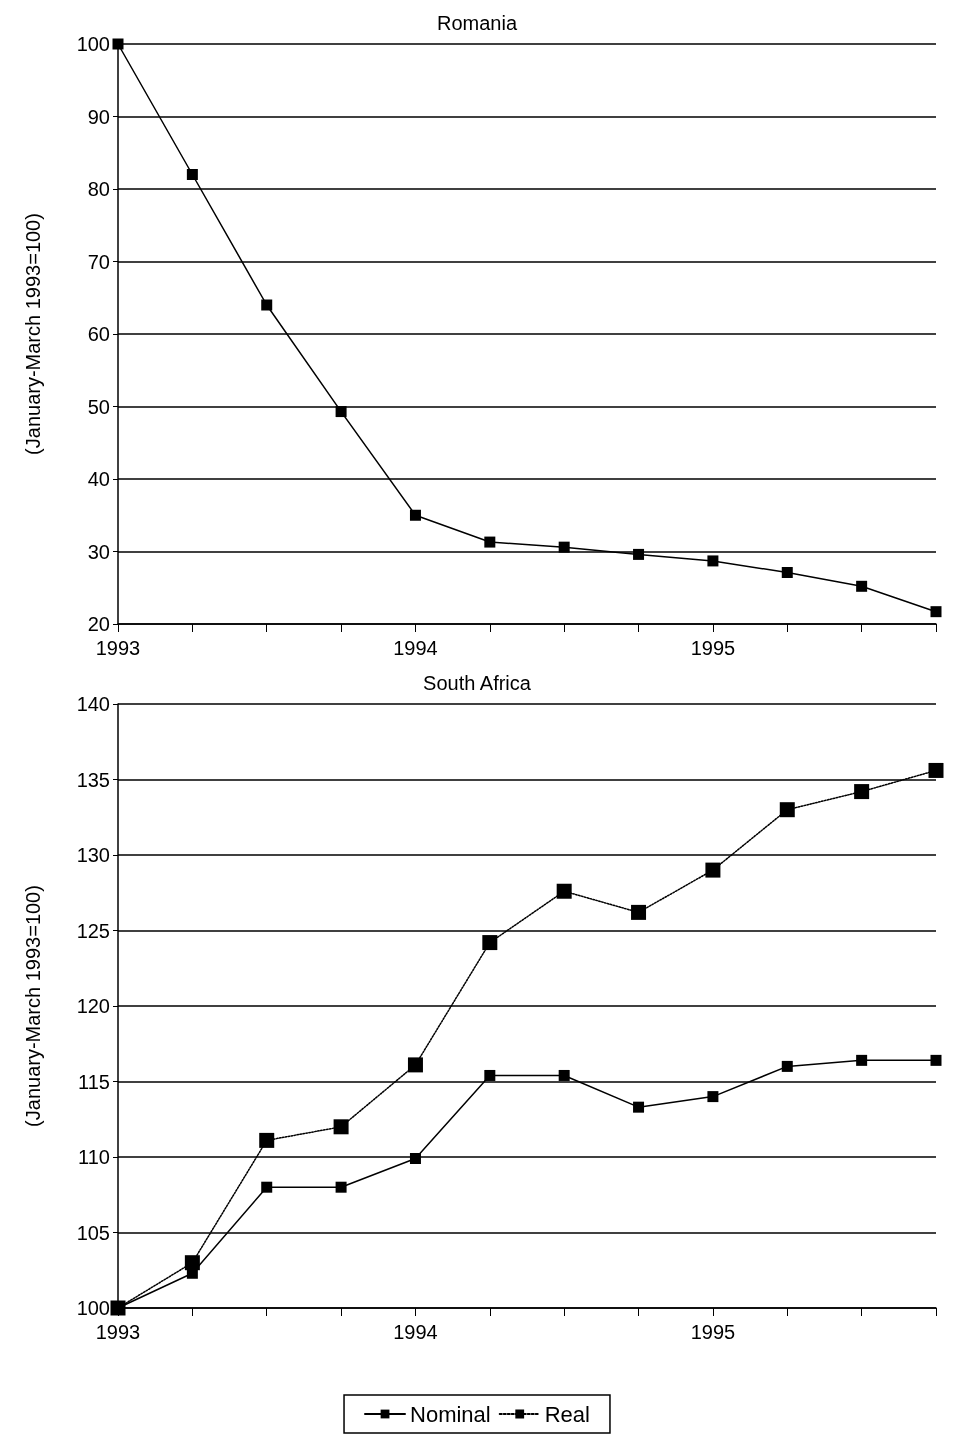 The width and height of the screenshot is (954, 1443). Describe the element at coordinates (93, 1006) in the screenshot. I see `y-tick-label: 120` at that location.